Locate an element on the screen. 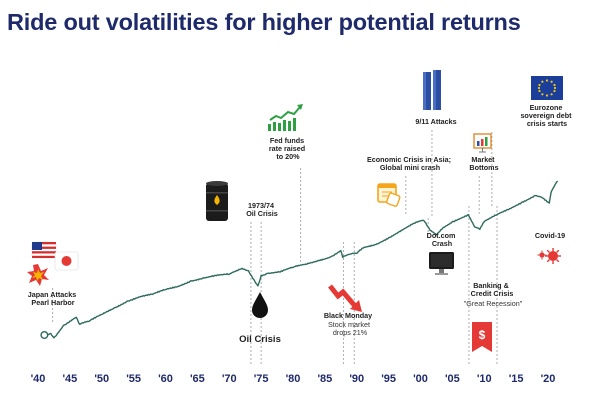  annotation-dotcom-line-2: Crash is located at coordinates (442, 243).